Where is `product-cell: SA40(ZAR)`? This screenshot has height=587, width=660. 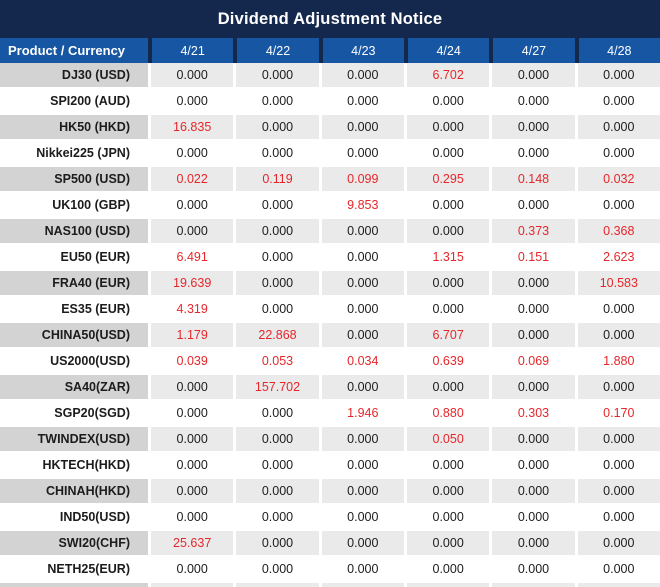
product-cell: SA40(ZAR) is located at coordinates (74, 388).